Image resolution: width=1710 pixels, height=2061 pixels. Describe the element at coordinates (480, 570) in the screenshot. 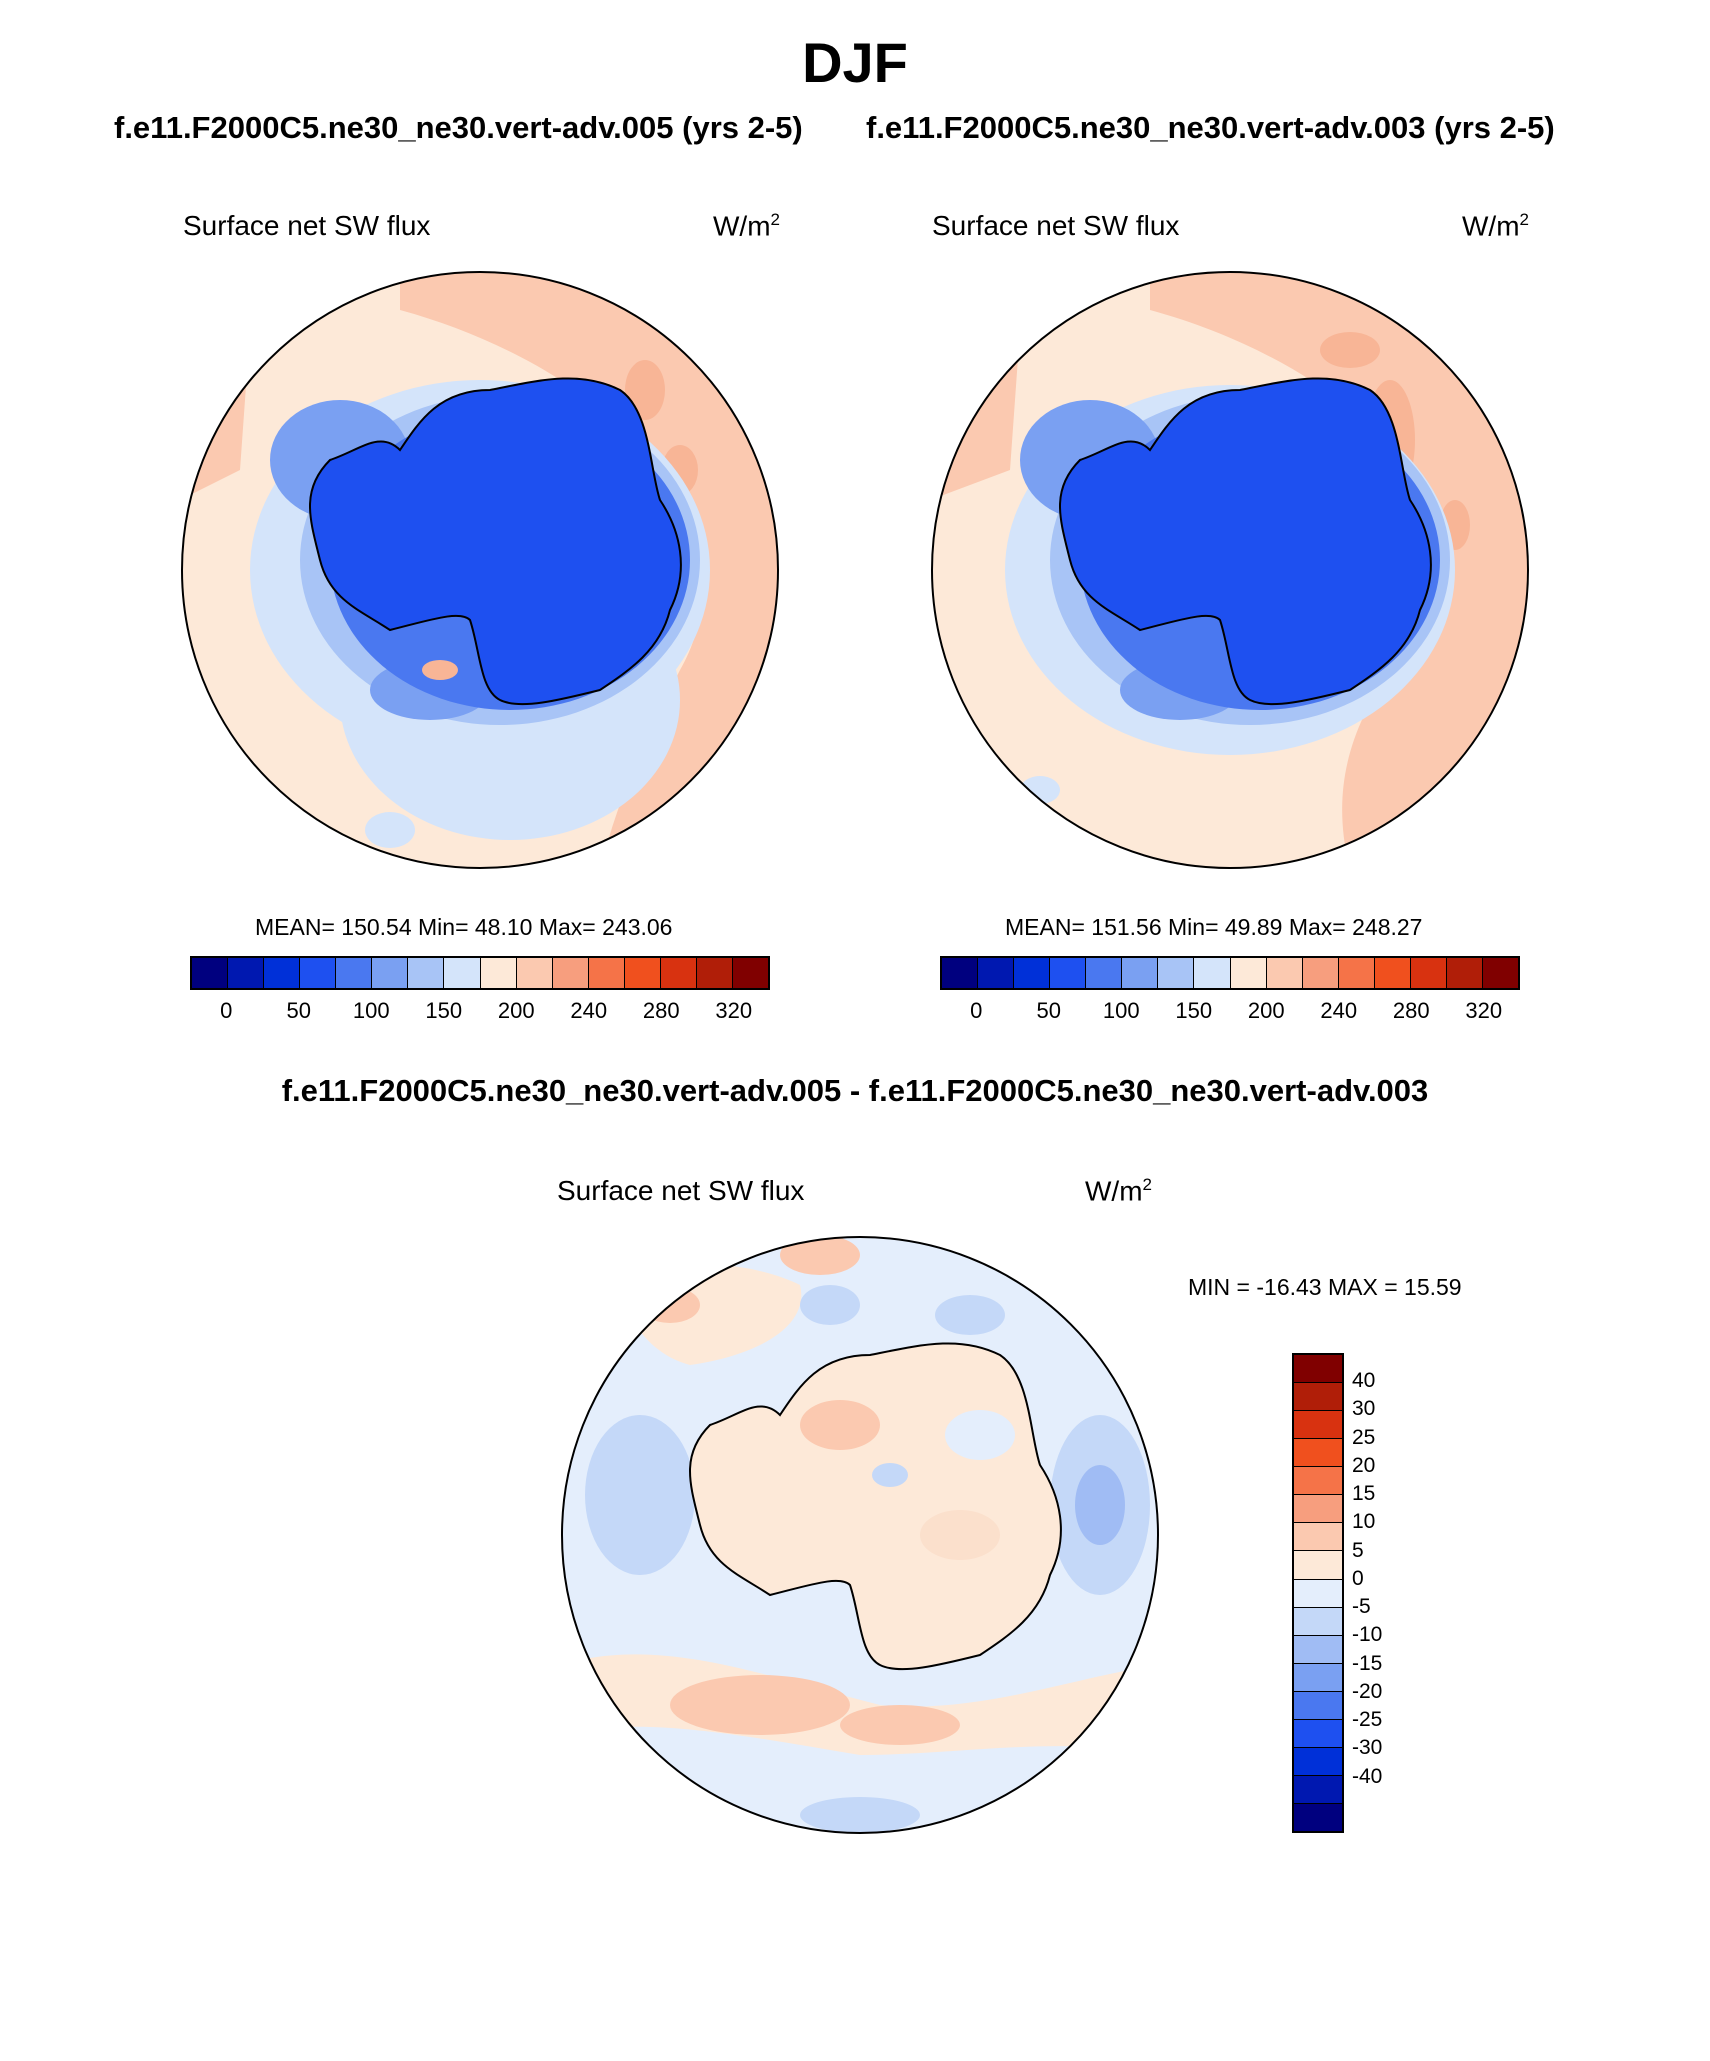

I see `left-polar-map` at that location.